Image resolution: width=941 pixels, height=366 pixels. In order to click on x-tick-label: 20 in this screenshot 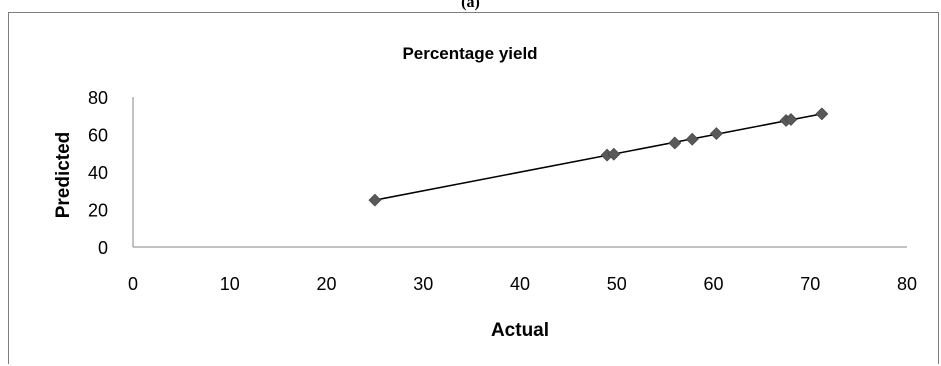, I will do `click(326, 284)`.